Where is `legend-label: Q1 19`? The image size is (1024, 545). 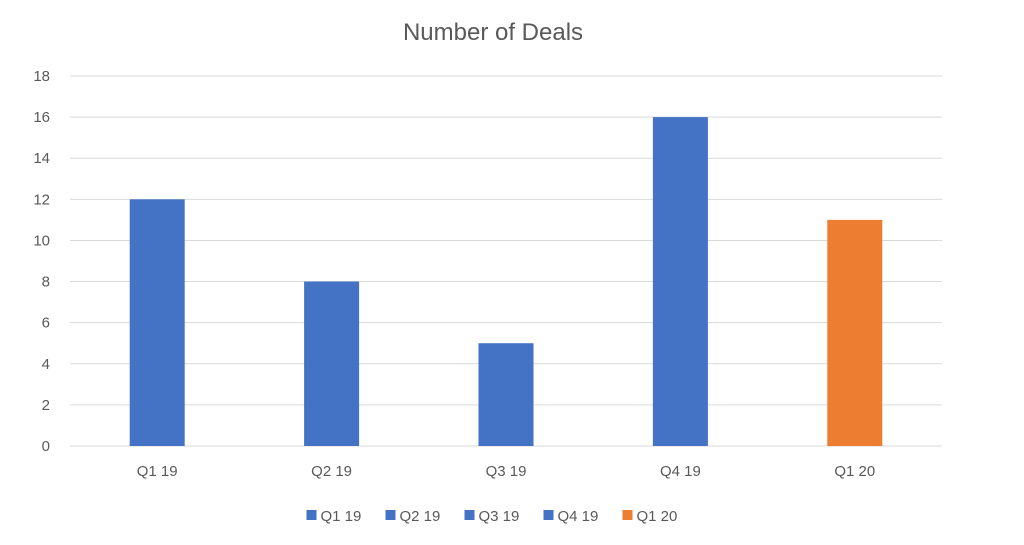
legend-label: Q1 19 is located at coordinates (341, 516).